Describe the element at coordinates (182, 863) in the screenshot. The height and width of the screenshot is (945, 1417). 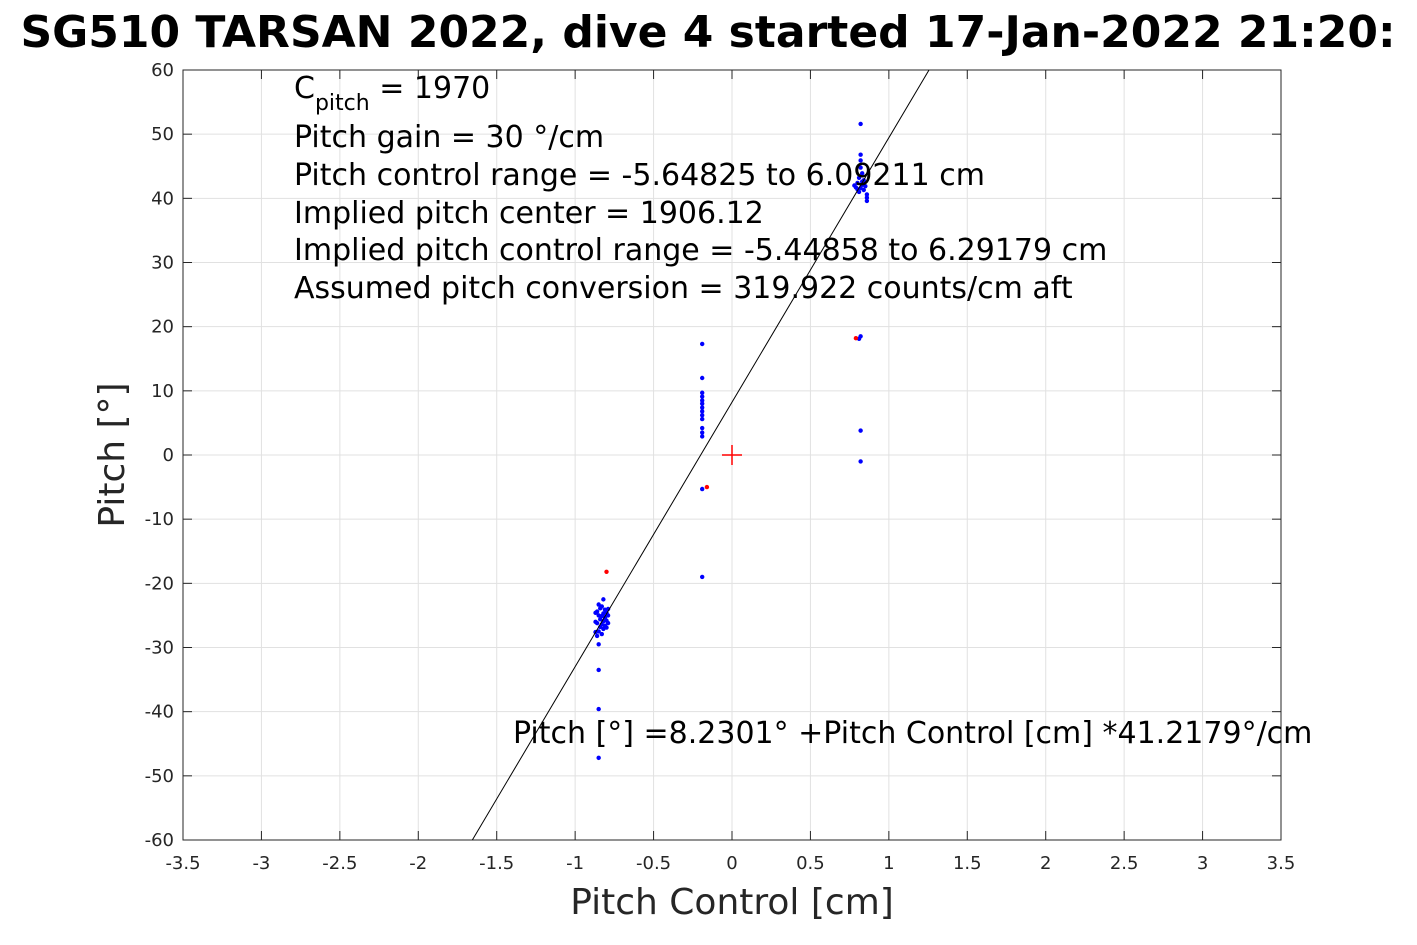
I see `x-tick-label: -3.5` at that location.